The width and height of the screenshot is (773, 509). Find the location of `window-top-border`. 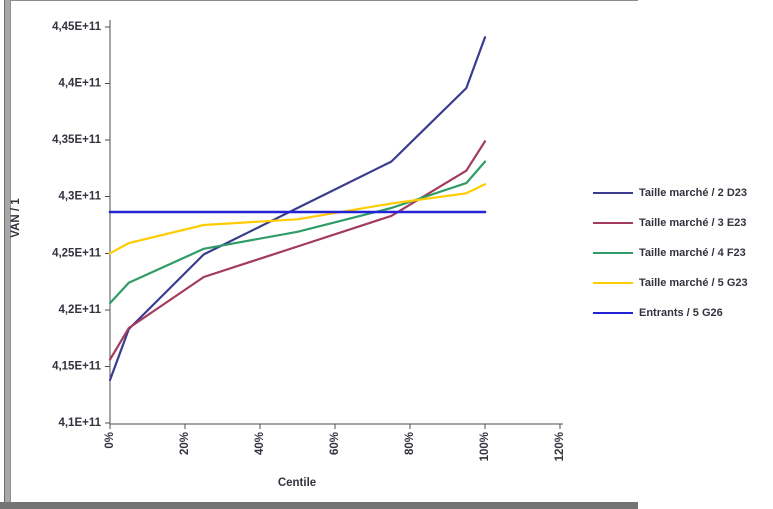

window-top-border is located at coordinates (321, 0).